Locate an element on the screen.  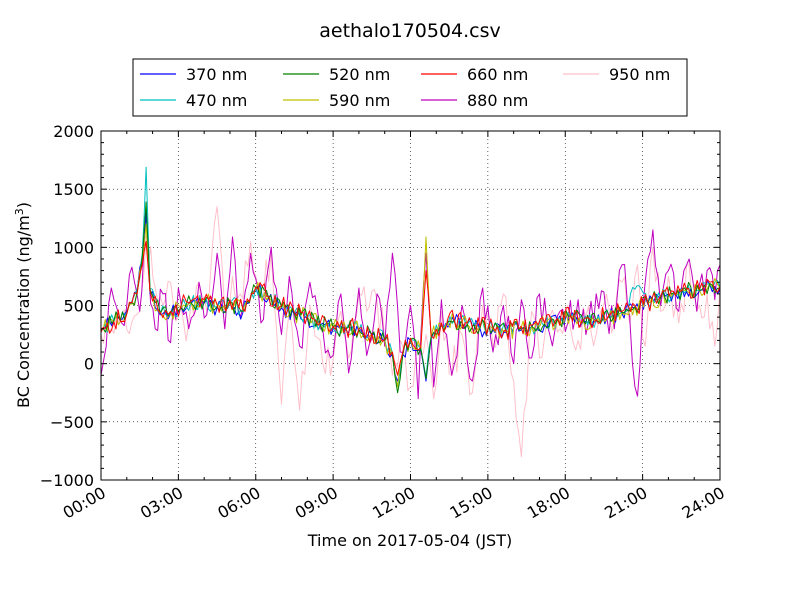
y-tick-label: 500 is located at coordinates (78, 306).